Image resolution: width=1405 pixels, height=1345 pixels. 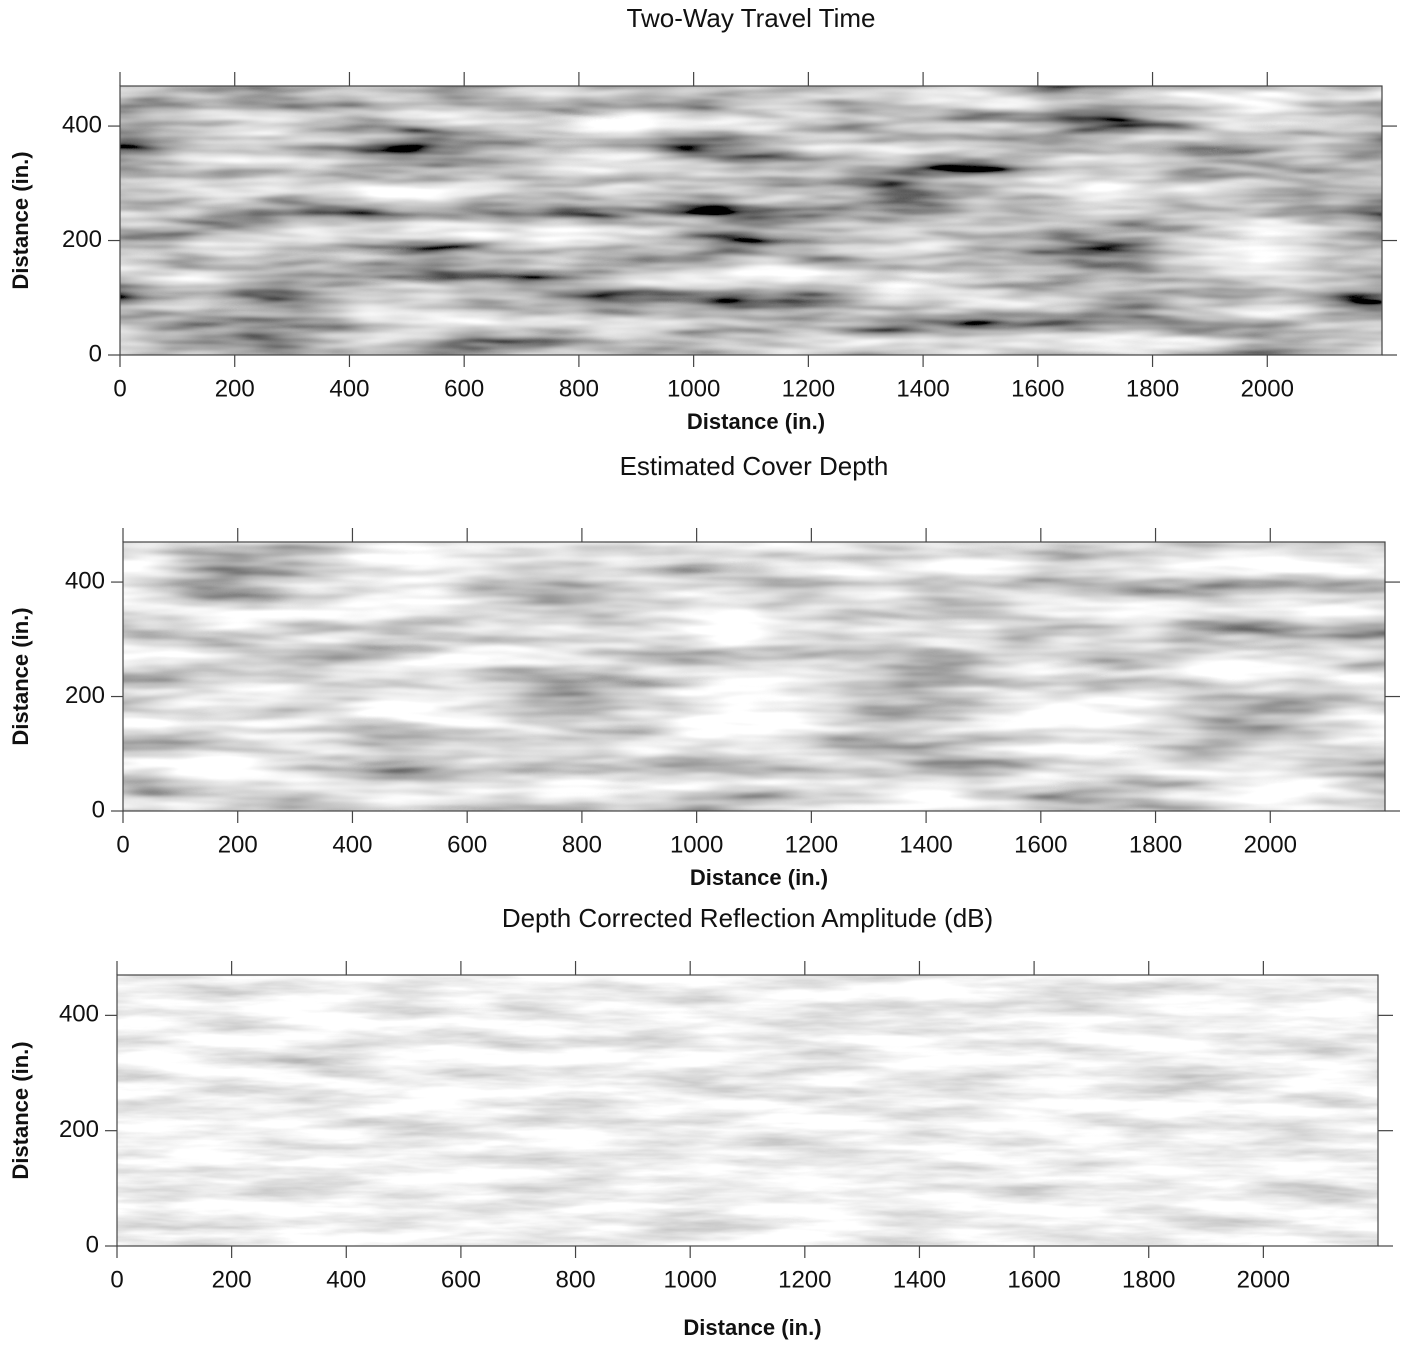 What do you see at coordinates (751, 18) in the screenshot?
I see `chart-title: Two-Way Travel Time` at bounding box center [751, 18].